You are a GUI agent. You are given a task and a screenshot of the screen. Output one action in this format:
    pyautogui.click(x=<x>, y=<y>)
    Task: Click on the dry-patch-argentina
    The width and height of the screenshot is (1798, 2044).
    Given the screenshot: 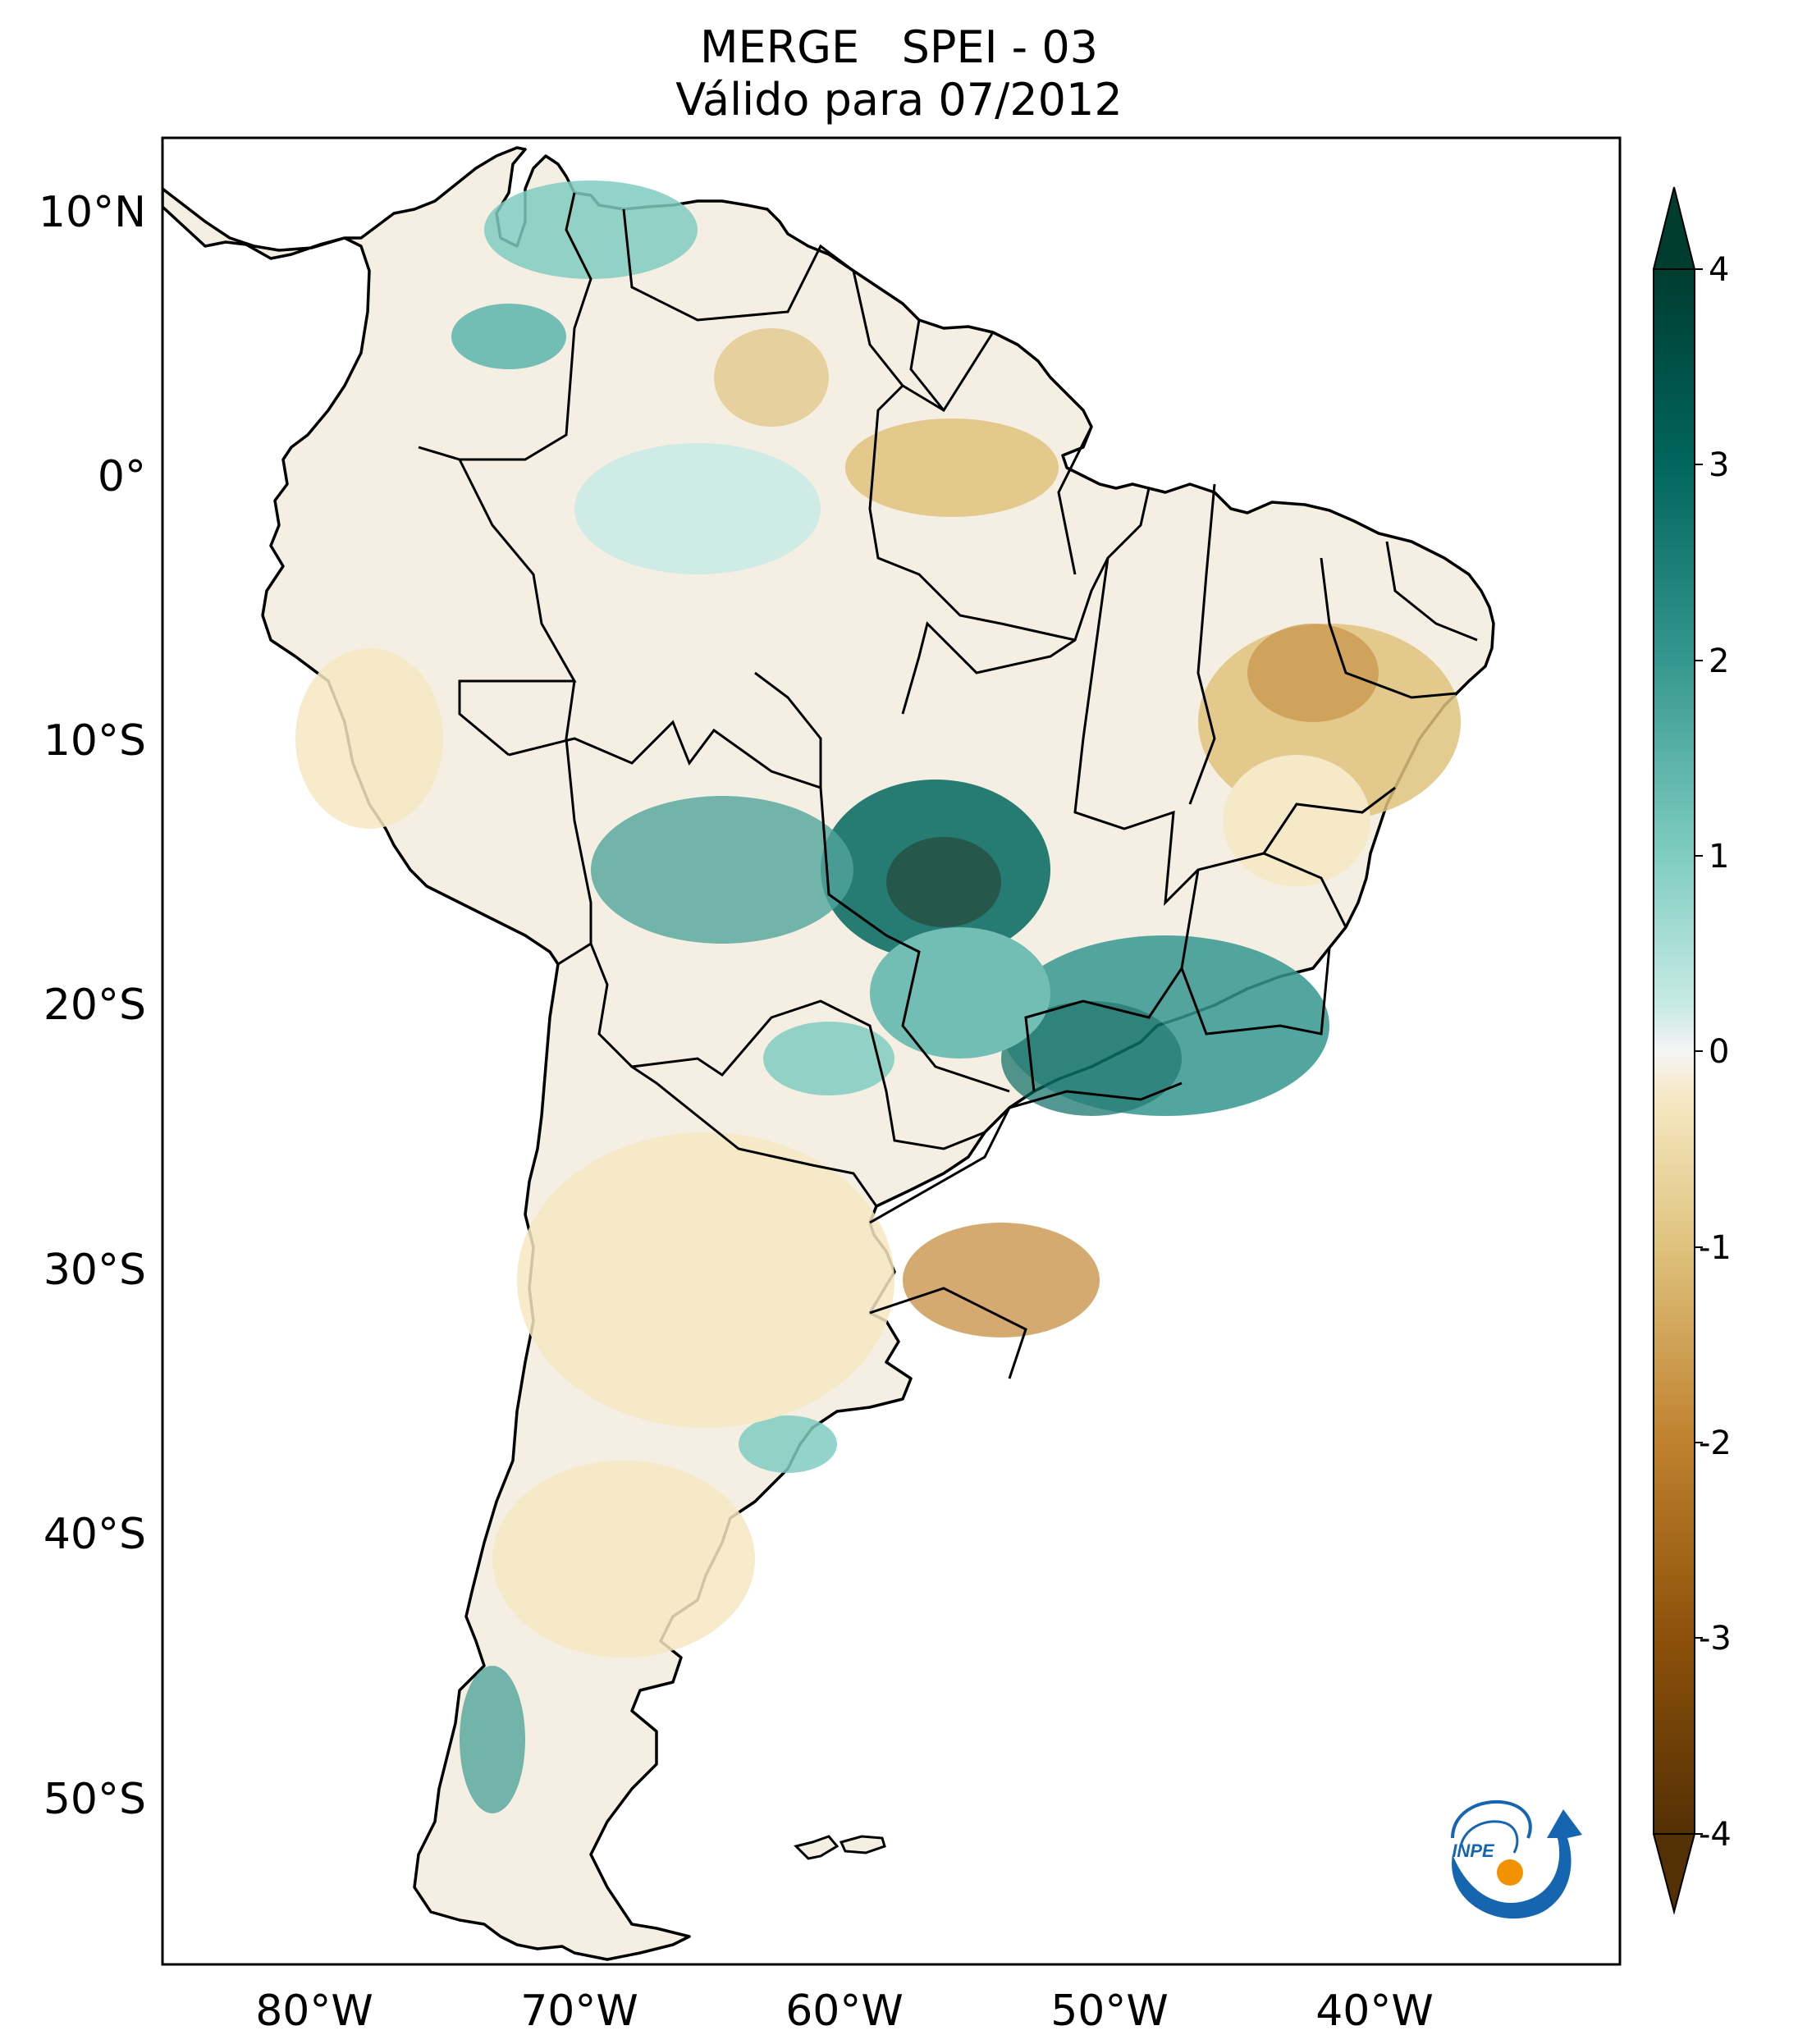 What is the action you would take?
    pyautogui.click(x=705, y=1280)
    